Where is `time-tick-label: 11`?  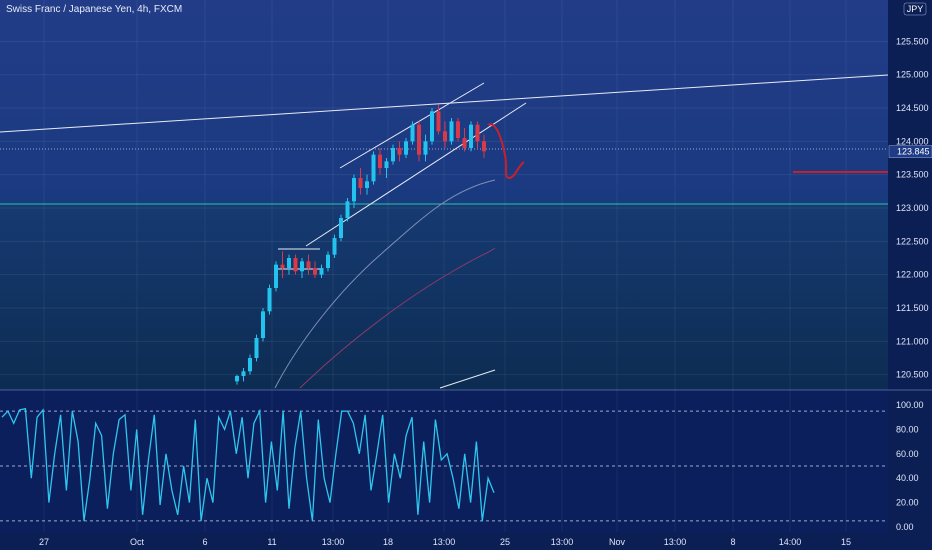
time-tick-label: 11 is located at coordinates (271, 542).